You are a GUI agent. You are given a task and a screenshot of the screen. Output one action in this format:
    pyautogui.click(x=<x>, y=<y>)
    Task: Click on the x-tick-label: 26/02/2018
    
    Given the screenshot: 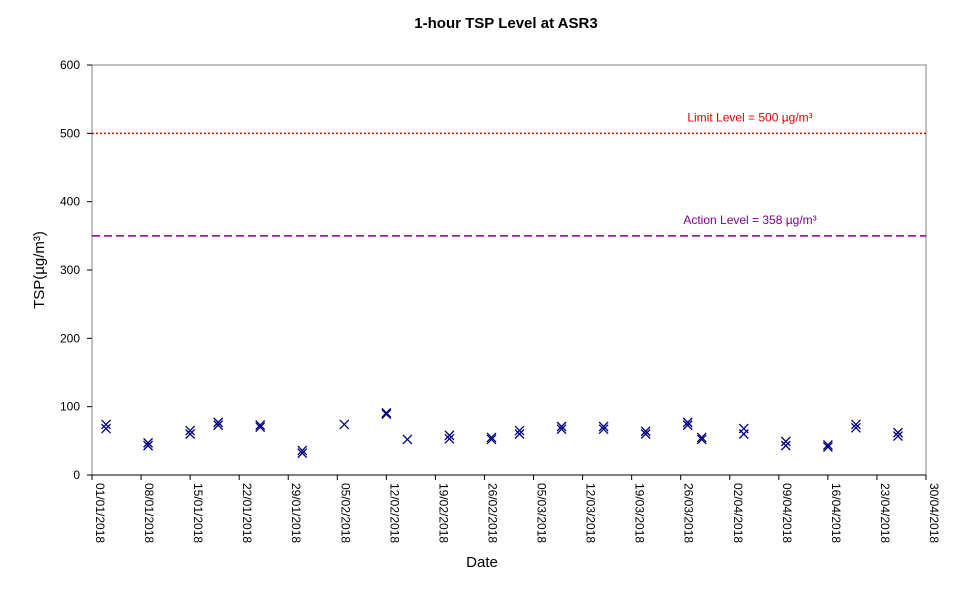 What is the action you would take?
    pyautogui.click(x=492, y=513)
    